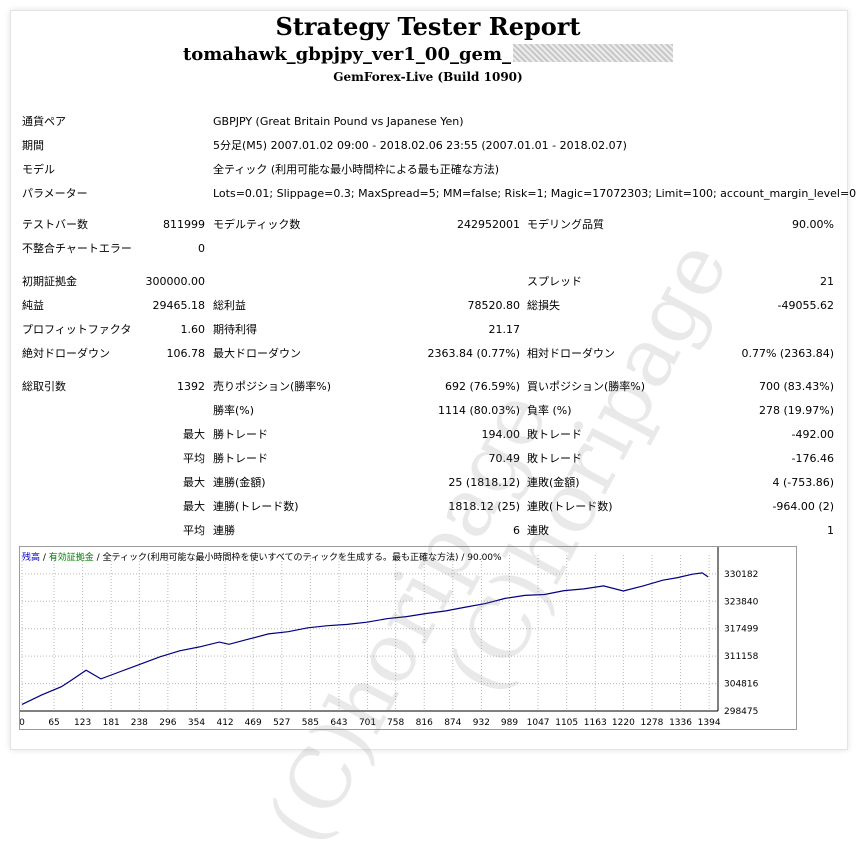  What do you see at coordinates (484, 482) in the screenshot?
I see `consec-wins-value: 25 (1818.12)` at bounding box center [484, 482].